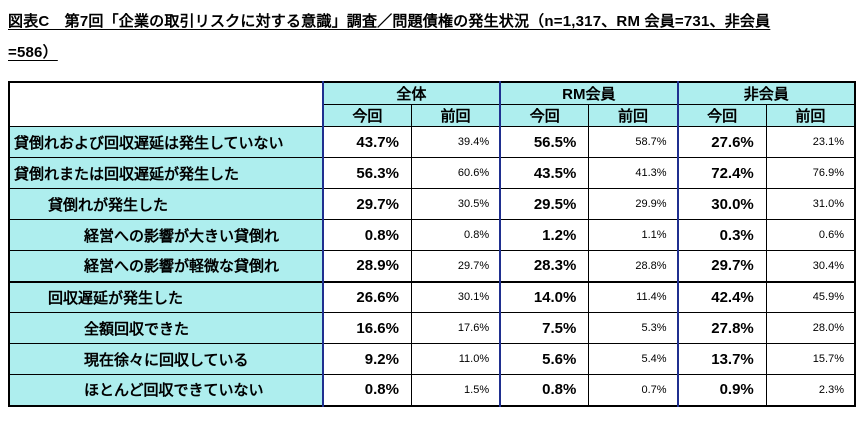  I want to click on value-cell: 0.9%, so click(721, 390).